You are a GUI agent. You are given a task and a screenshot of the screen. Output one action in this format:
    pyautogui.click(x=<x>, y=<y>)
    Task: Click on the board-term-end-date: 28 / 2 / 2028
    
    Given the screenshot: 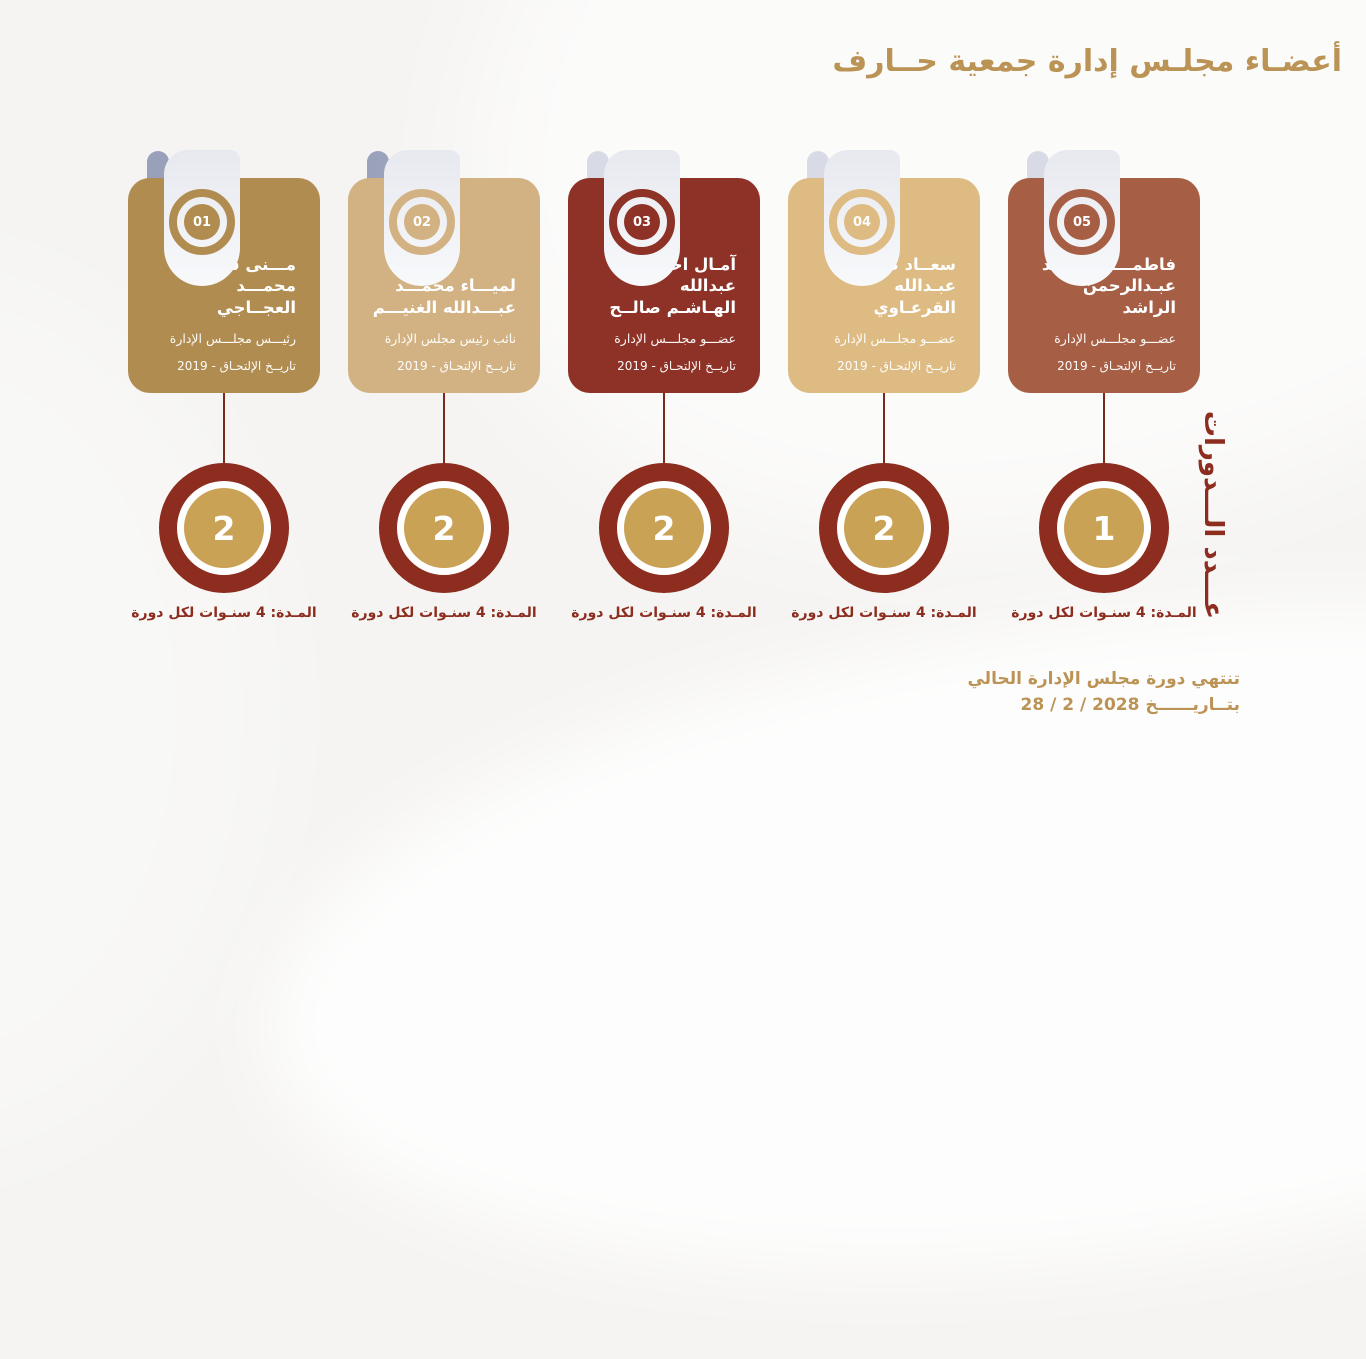 What is the action you would take?
    pyautogui.click(x=1080, y=705)
    